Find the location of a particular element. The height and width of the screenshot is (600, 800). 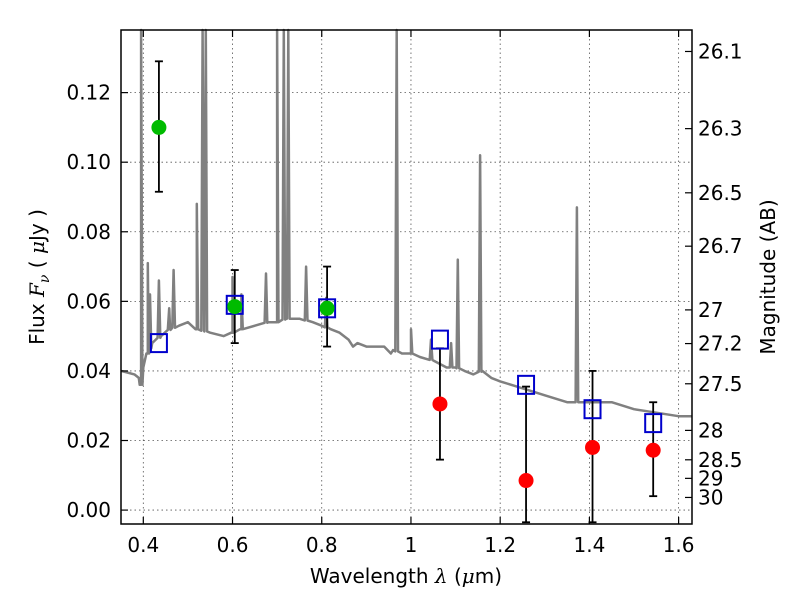

x-tick-label: 0.8 is located at coordinates (322, 545).